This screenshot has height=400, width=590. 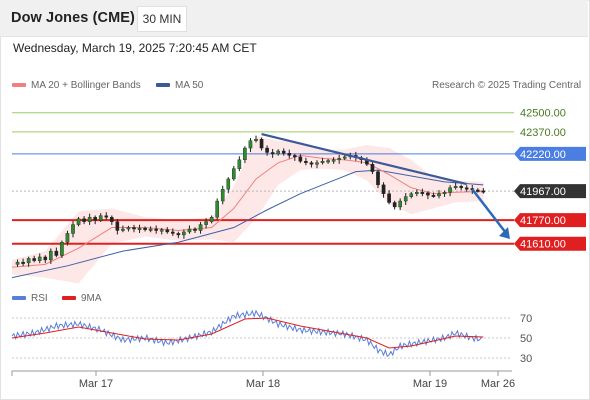 I want to click on legend-rsi-ma-label: 9MA, so click(x=91, y=298).